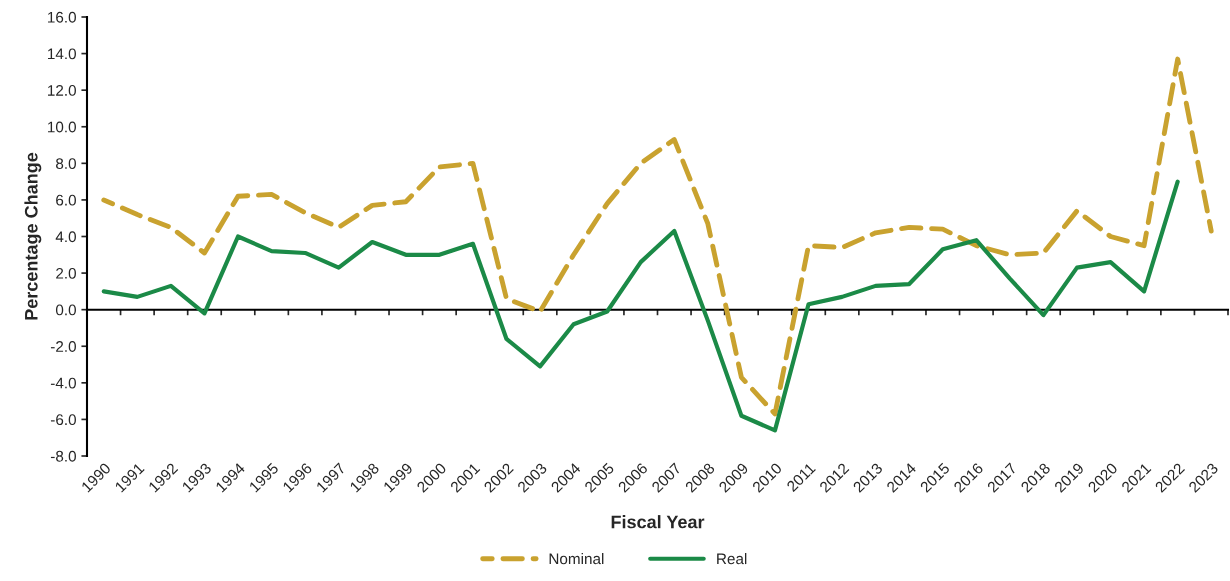  Describe the element at coordinates (63, 346) in the screenshot. I see `y-tick-label: -2.0` at that location.